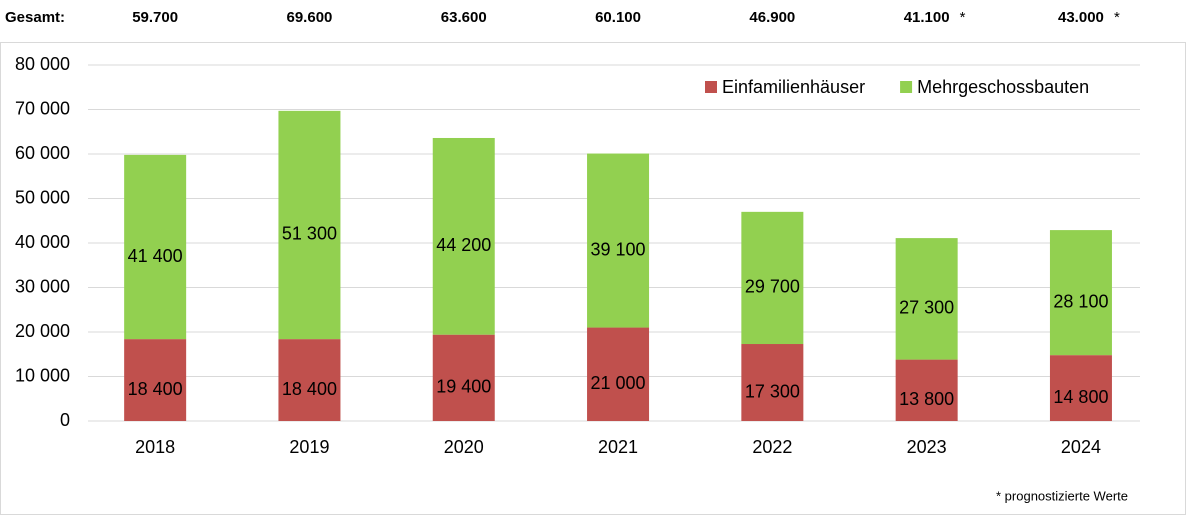 The height and width of the screenshot is (522, 1186). I want to click on value-label: 27 300, so click(926, 308).